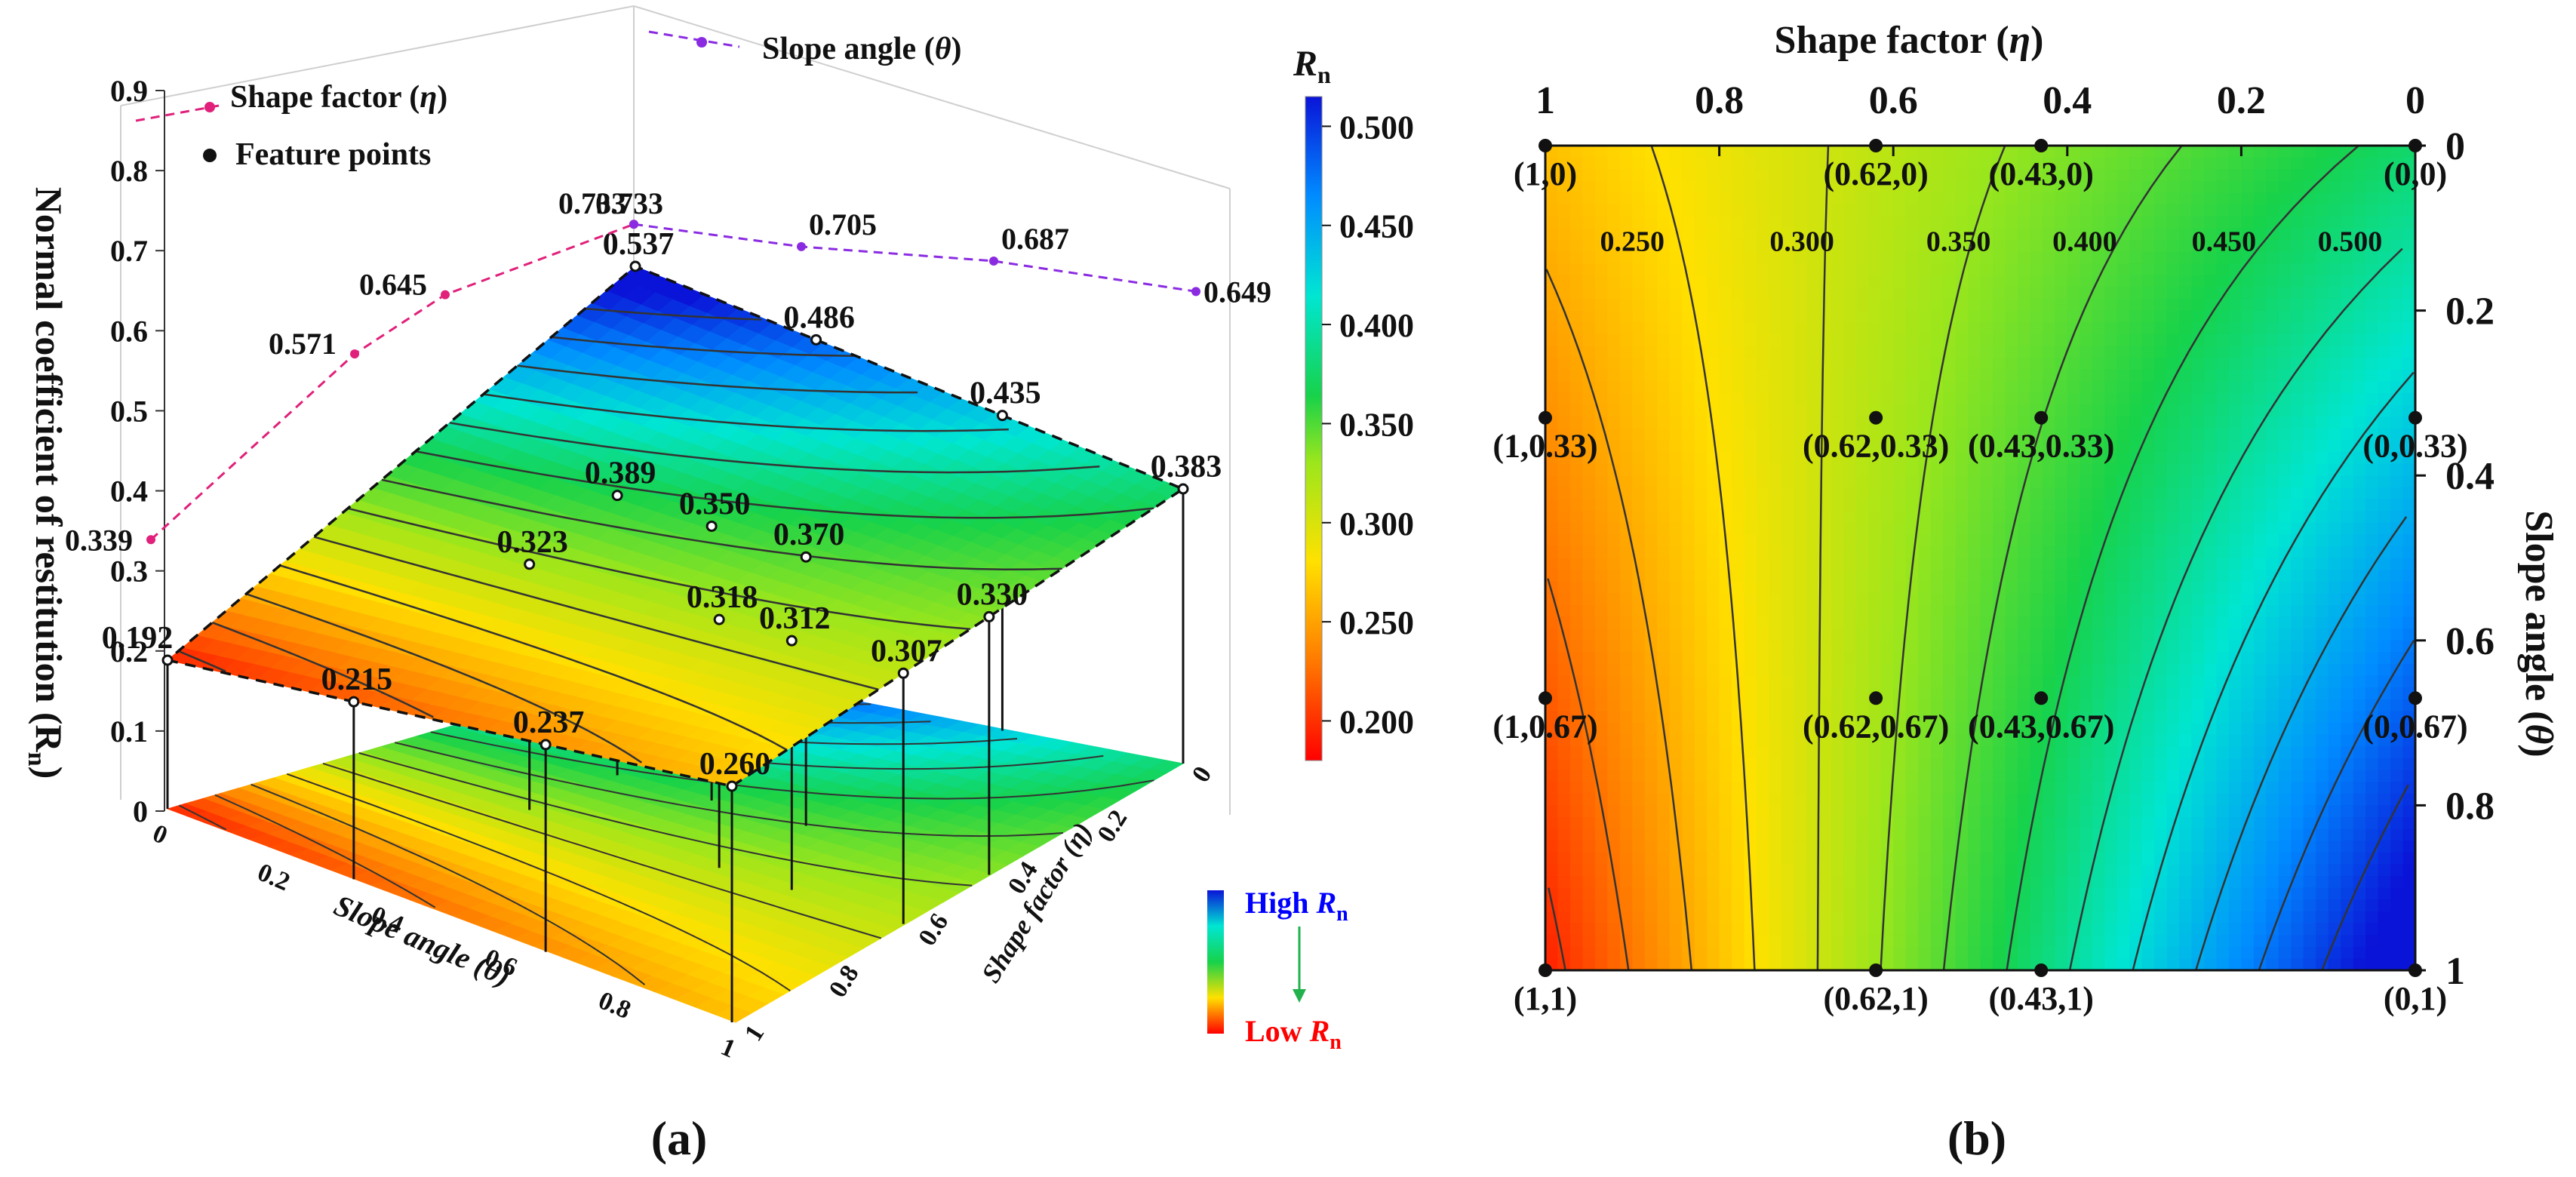 This screenshot has height=1177, width=2576. I want to click on slope-tick-label: 1, so click(728, 1049).